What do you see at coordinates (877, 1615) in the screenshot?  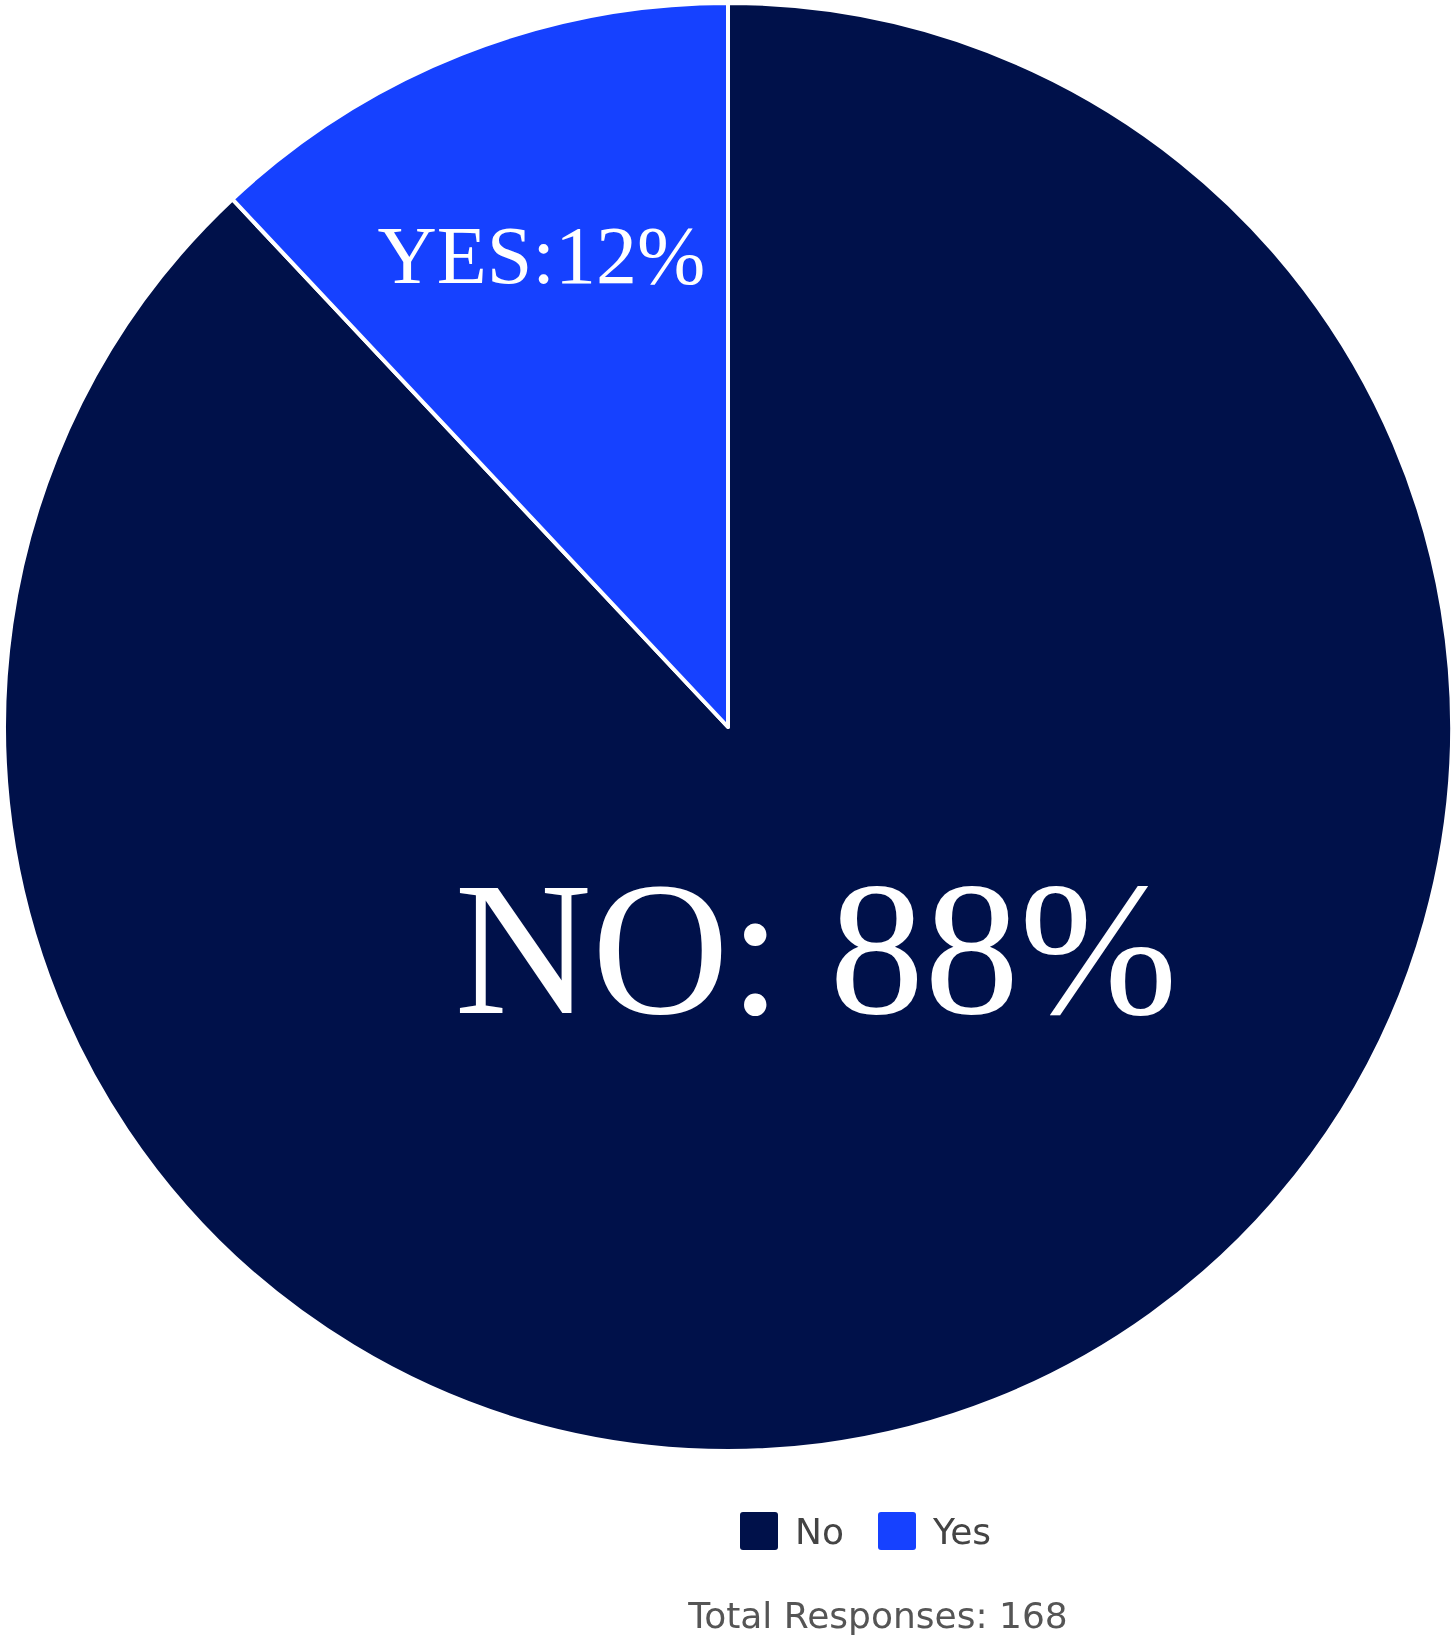 I see `text: Total Responses: 168` at bounding box center [877, 1615].